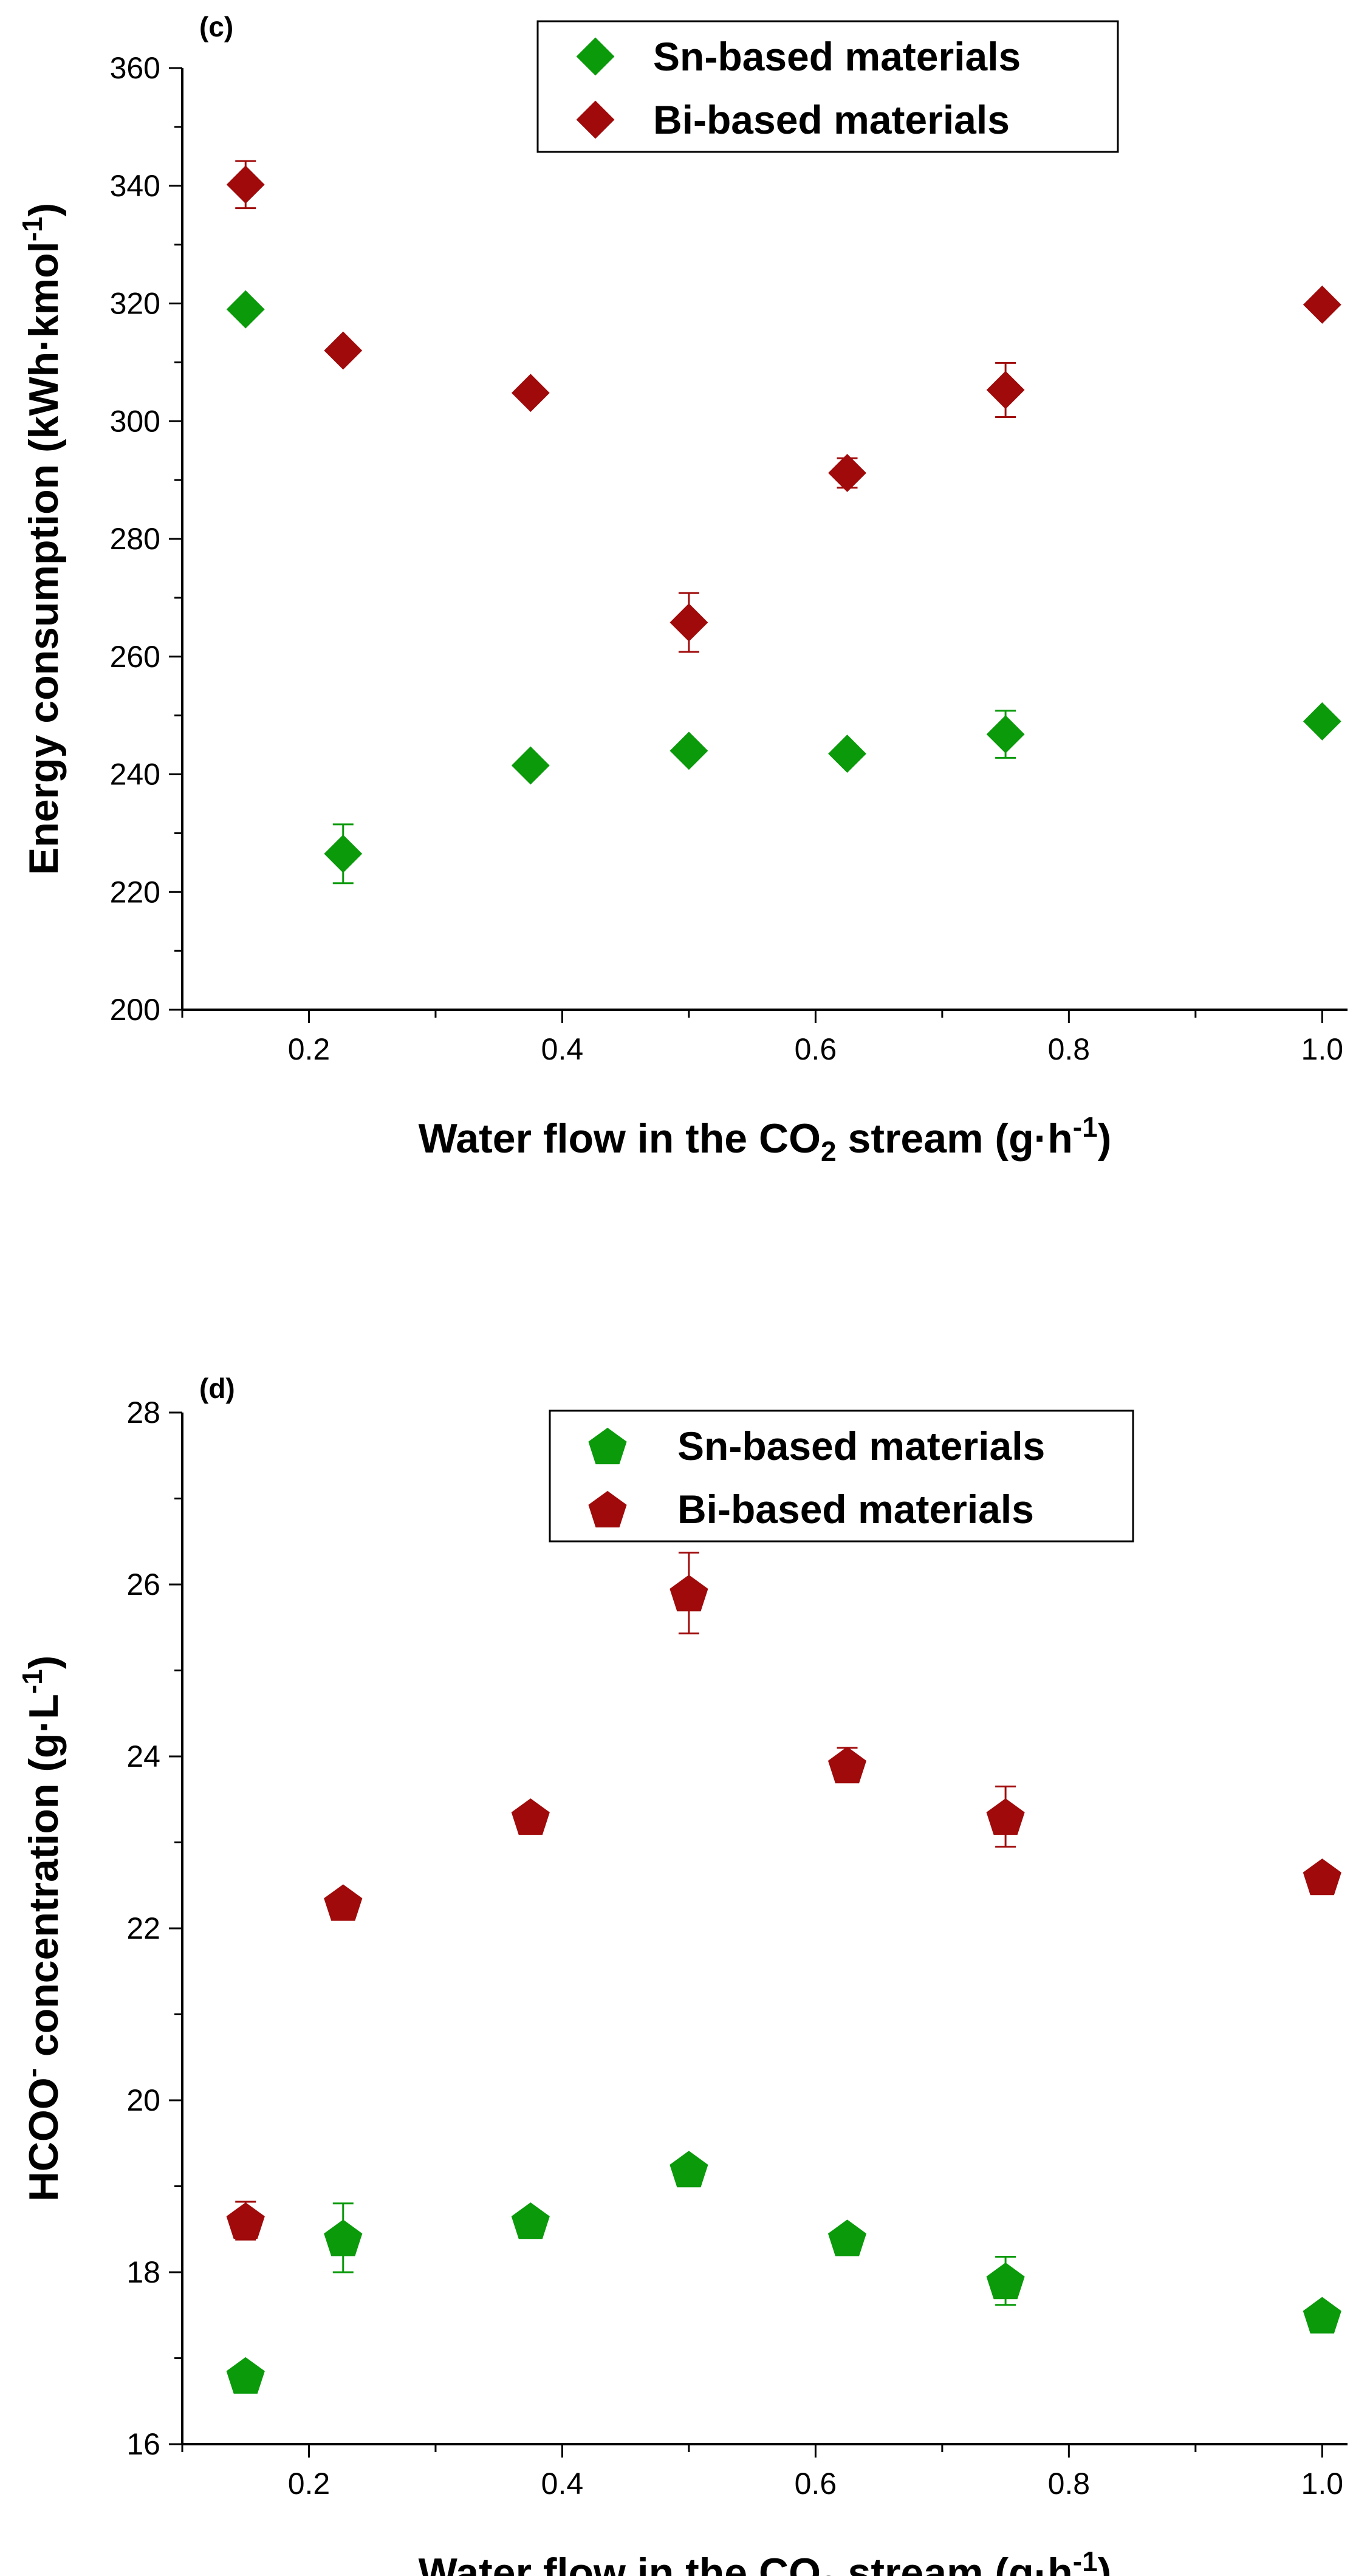 The height and width of the screenshot is (2576, 1370). I want to click on x-axis-title-c: Water flow in the CO2 stream (g·h-1), so click(766, 1139).